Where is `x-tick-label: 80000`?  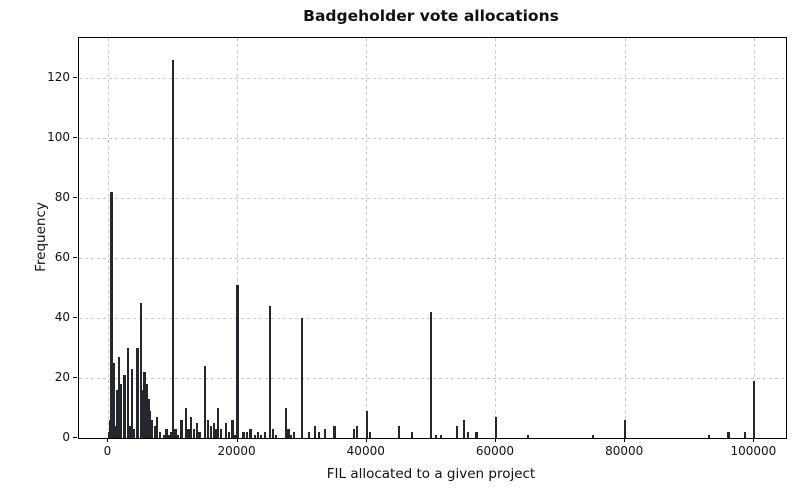 x-tick-label: 80000 is located at coordinates (624, 451).